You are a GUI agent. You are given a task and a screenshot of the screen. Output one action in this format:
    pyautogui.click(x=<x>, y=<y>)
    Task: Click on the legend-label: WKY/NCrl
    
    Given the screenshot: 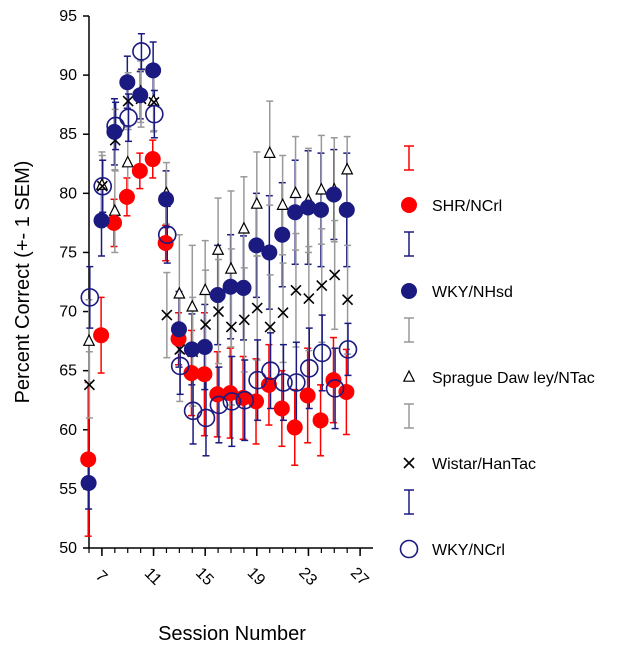 What is the action you would take?
    pyautogui.click(x=468, y=550)
    